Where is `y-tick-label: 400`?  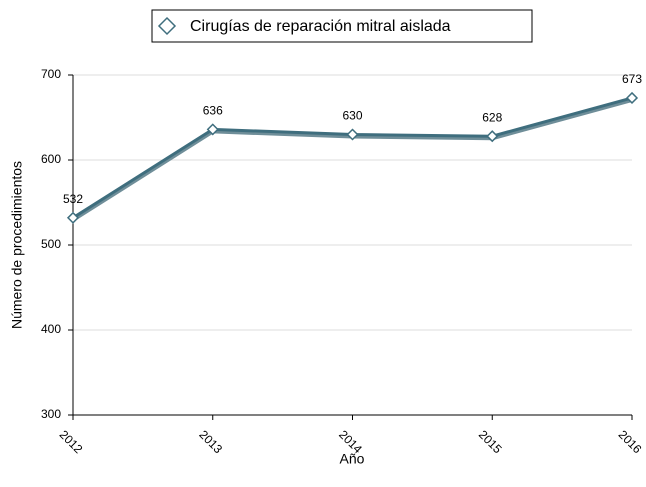
y-tick-label: 400 is located at coordinates (51, 329).